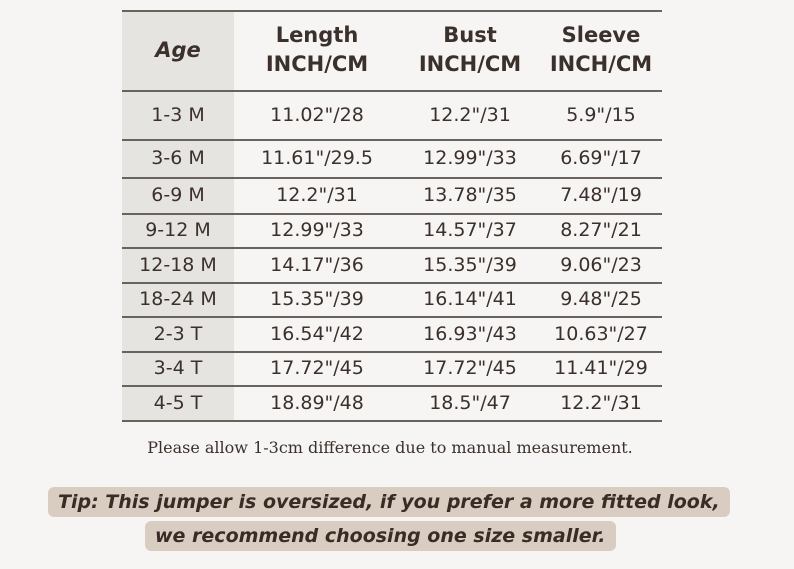 This screenshot has width=794, height=569. Describe the element at coordinates (317, 35) in the screenshot. I see `header-text: Length` at that location.